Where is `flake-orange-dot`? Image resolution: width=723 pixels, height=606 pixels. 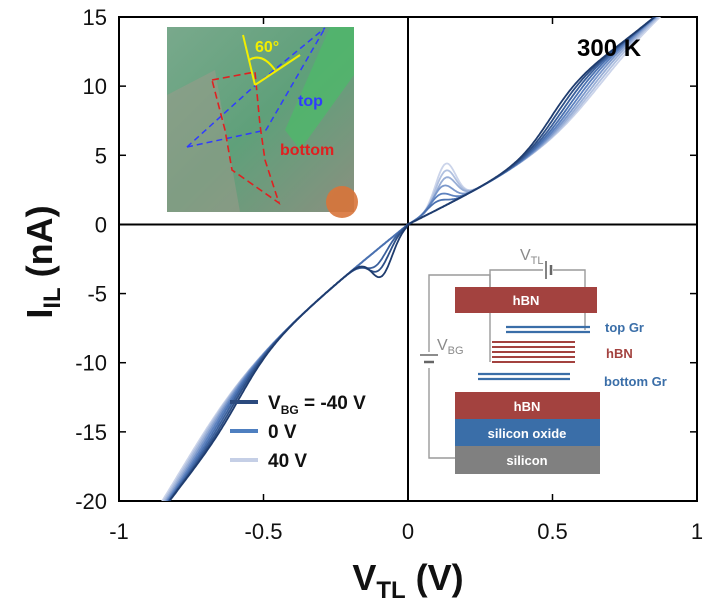 flake-orange-dot is located at coordinates (342, 202).